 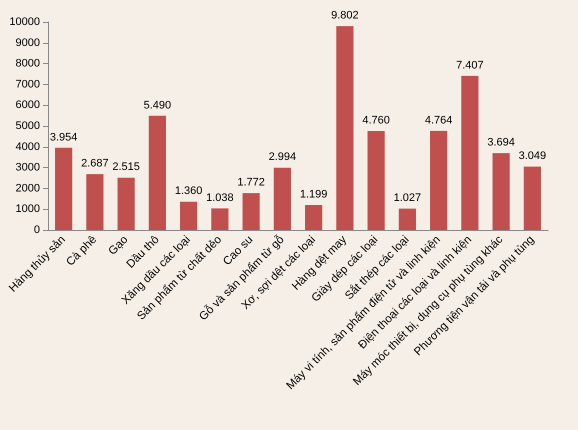 What do you see at coordinates (438, 120) in the screenshot?
I see `data-label: 4.764` at bounding box center [438, 120].